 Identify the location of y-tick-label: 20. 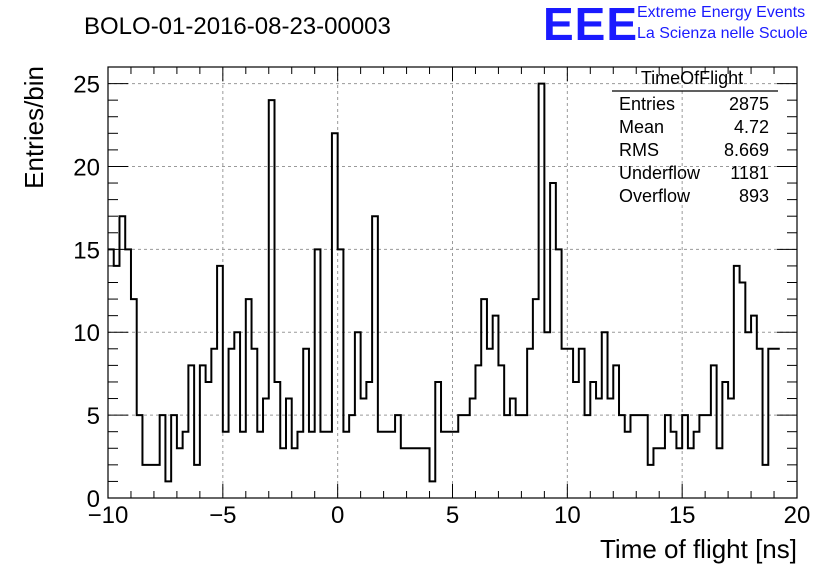
(86, 167).